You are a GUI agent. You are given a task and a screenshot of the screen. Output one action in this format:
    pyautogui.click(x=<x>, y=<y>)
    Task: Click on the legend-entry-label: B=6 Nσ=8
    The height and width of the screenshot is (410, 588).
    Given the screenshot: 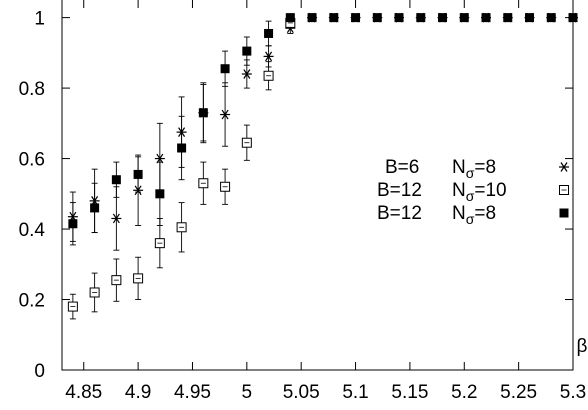 What is the action you would take?
    pyautogui.click(x=440, y=169)
    